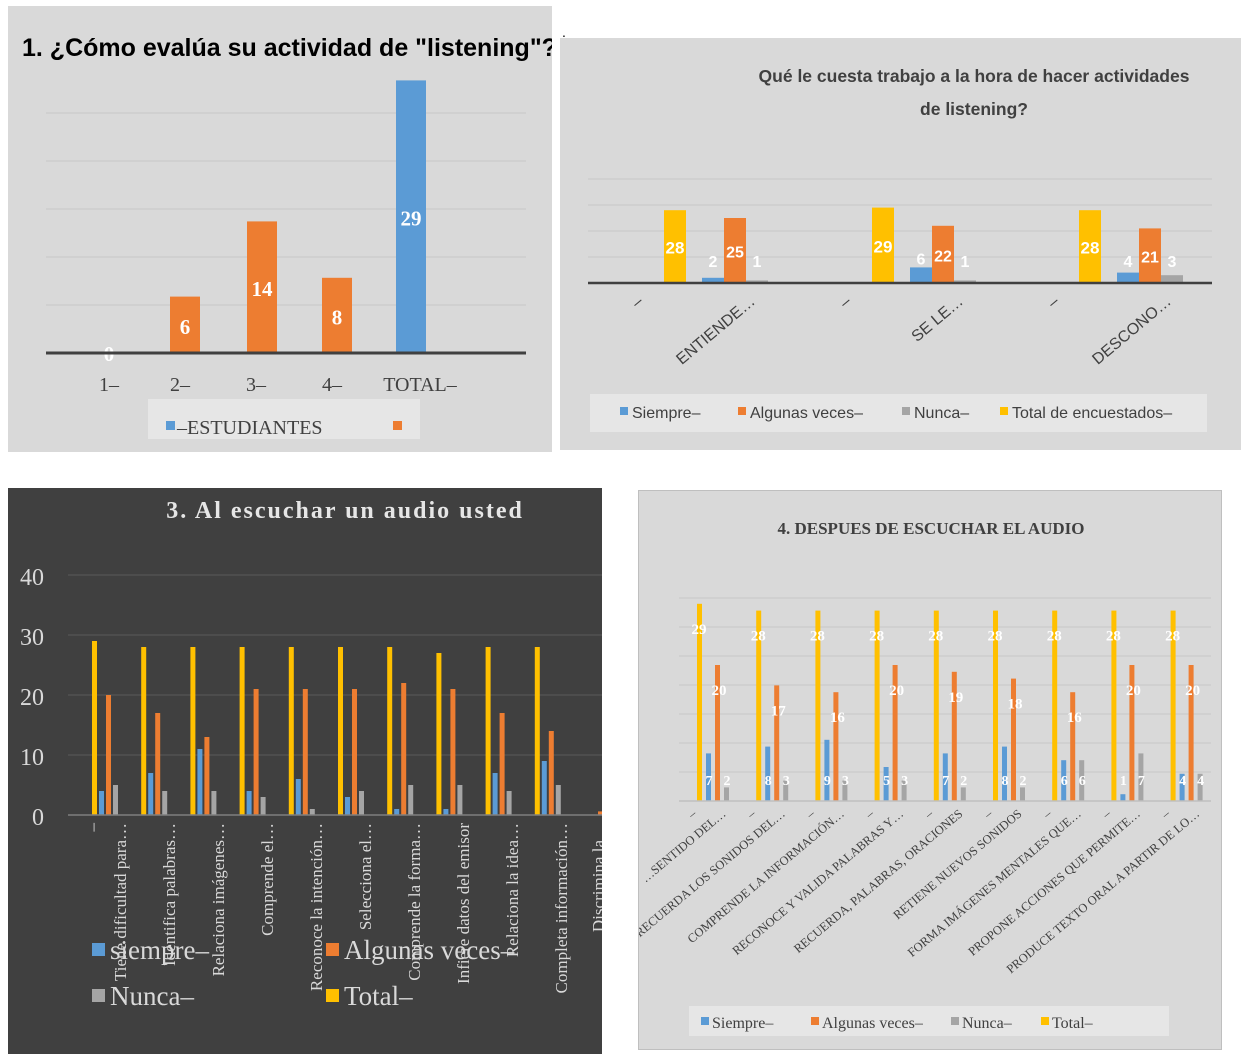  What do you see at coordinates (32, 638) in the screenshot?
I see `chart-3-y-tick-label: 30` at bounding box center [32, 638].